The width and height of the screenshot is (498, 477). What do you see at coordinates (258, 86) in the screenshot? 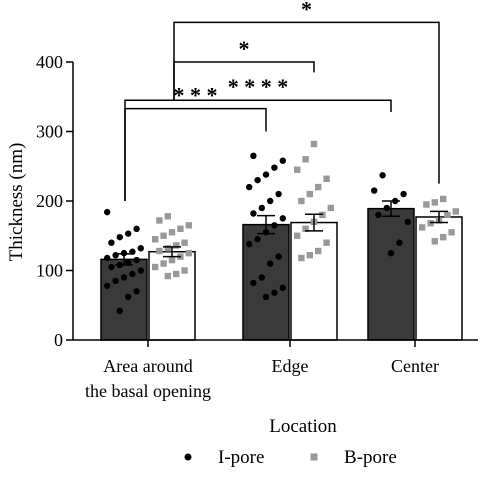
I see `significance-label: * * * *` at bounding box center [258, 86].